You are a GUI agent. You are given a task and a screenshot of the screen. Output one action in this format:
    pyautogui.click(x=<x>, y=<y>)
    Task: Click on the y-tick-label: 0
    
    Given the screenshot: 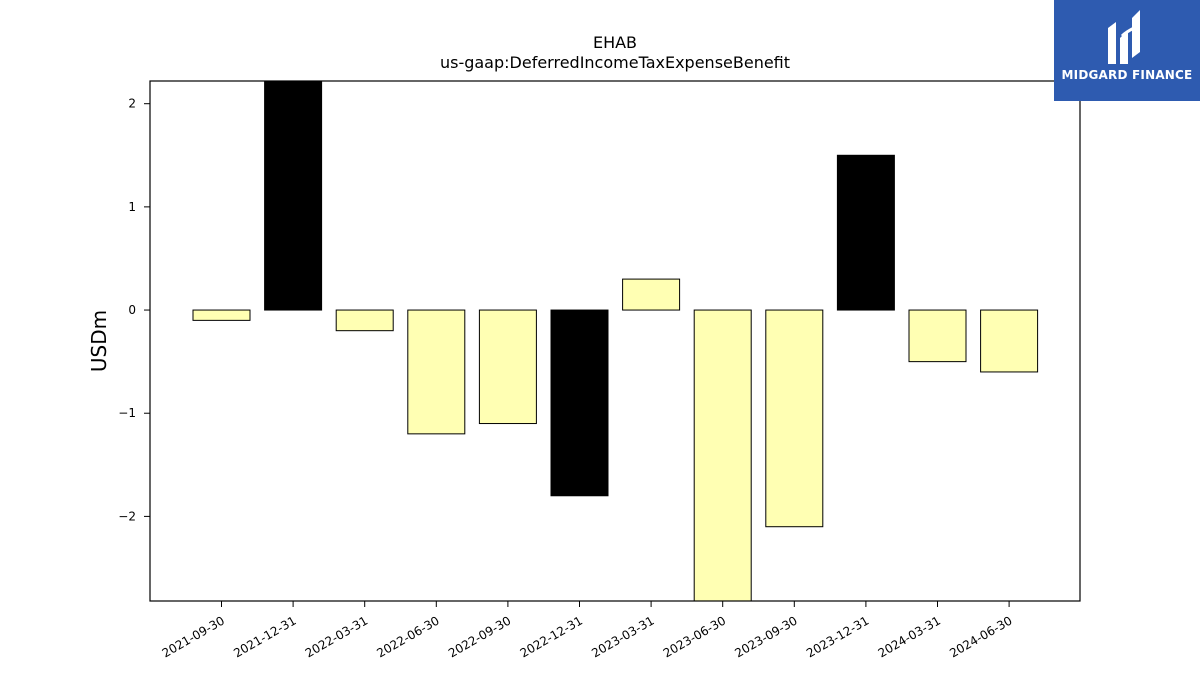 What is the action you would take?
    pyautogui.click(x=132, y=310)
    